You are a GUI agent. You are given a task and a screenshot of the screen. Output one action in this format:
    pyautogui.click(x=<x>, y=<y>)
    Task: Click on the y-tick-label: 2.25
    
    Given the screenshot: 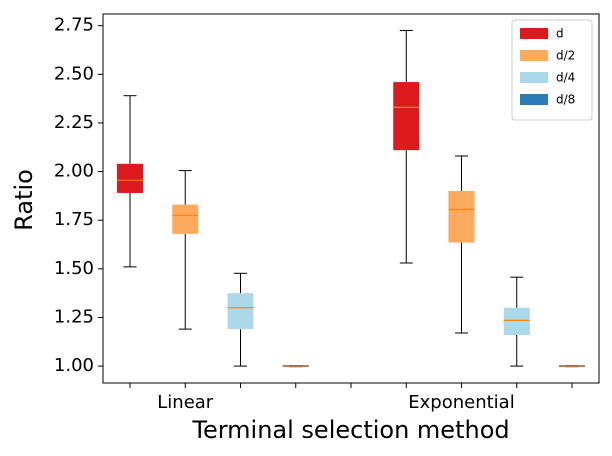 What is the action you would take?
    pyautogui.click(x=74, y=122)
    